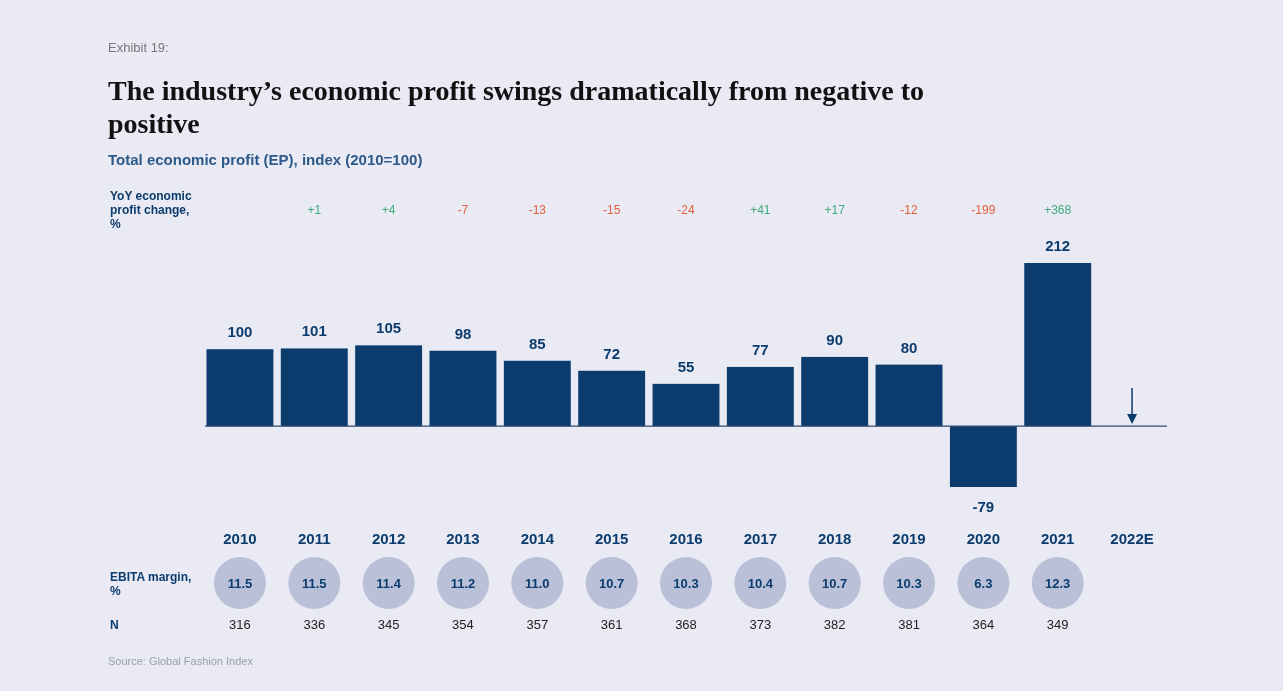 The width and height of the screenshot is (1283, 691). What do you see at coordinates (240, 538) in the screenshot?
I see `x-tick-label: 2010` at bounding box center [240, 538].